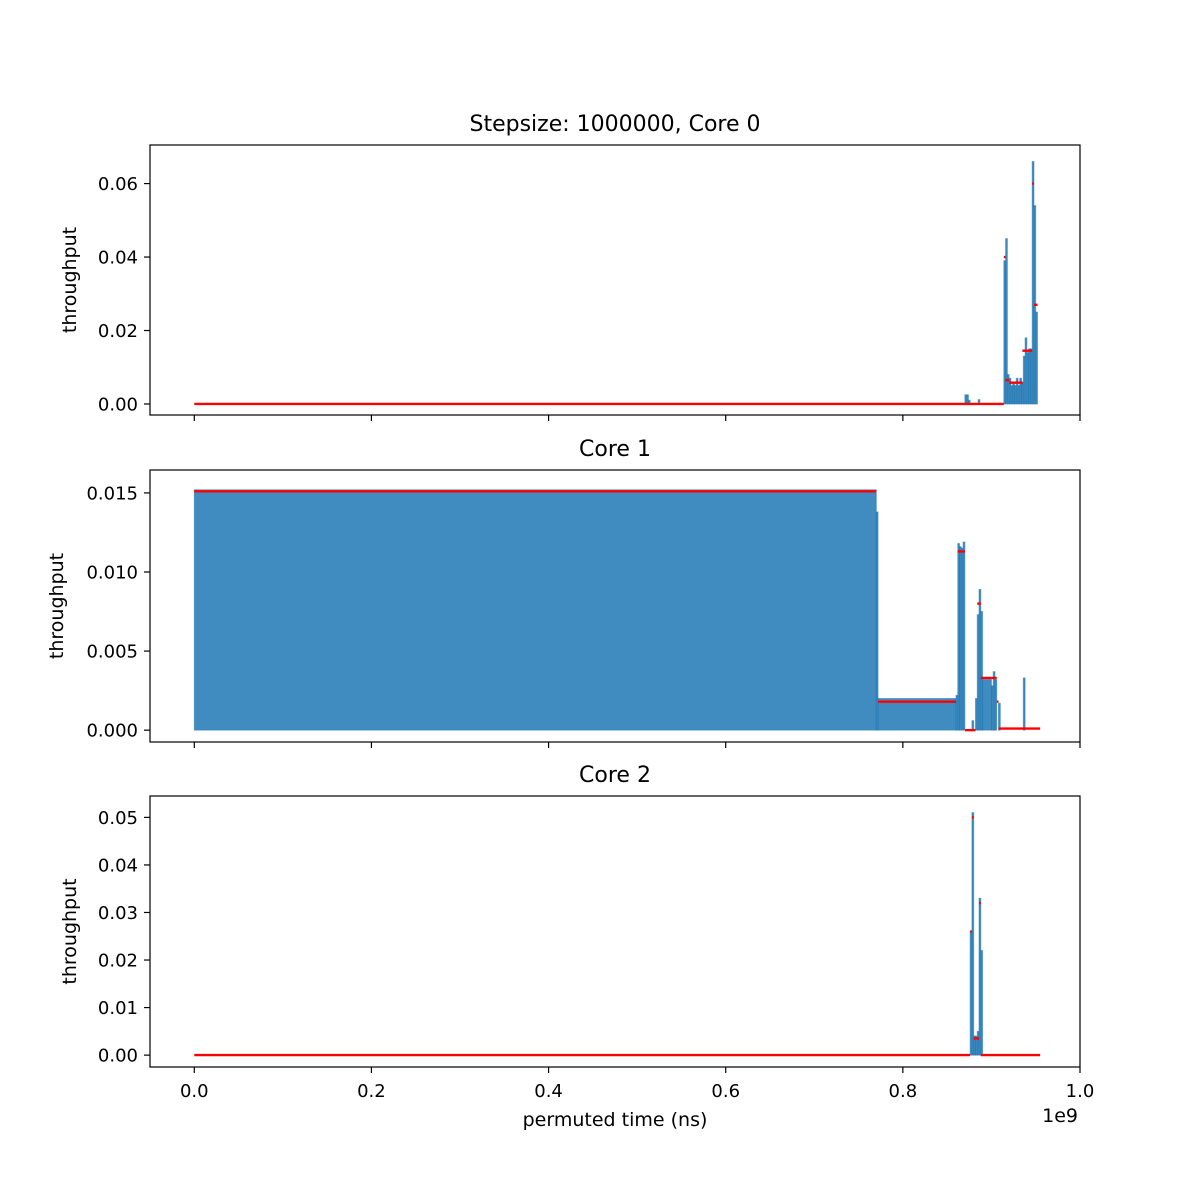 Image resolution: width=1200 pixels, height=1200 pixels. Describe the element at coordinates (118, 184) in the screenshot. I see `y-tick-label: 0.06` at that location.